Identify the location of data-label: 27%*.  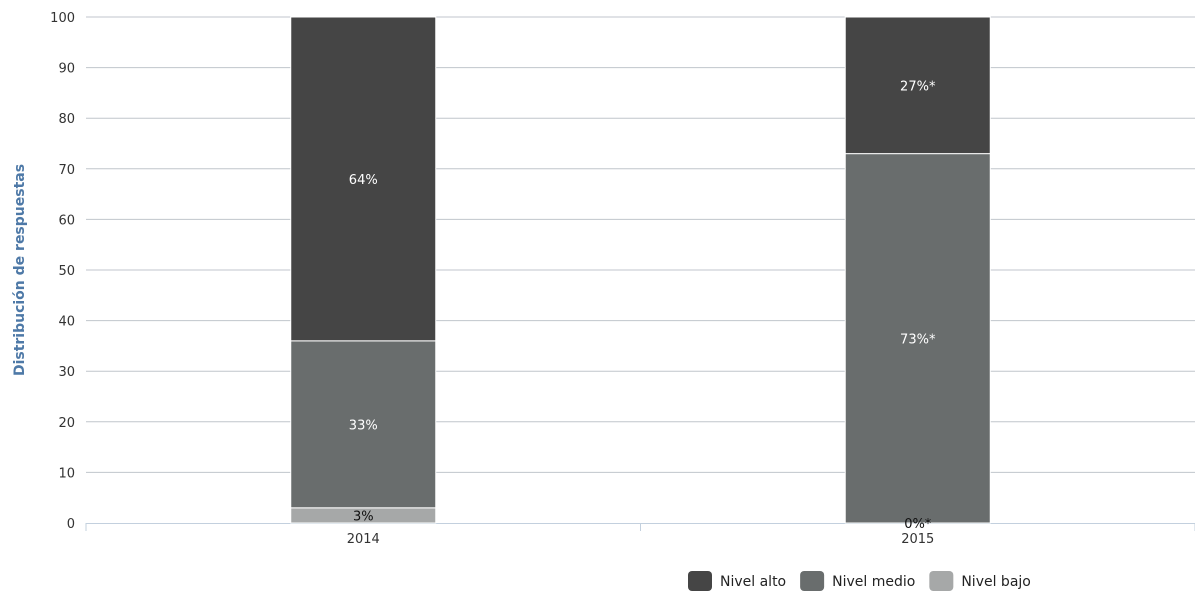
(918, 86).